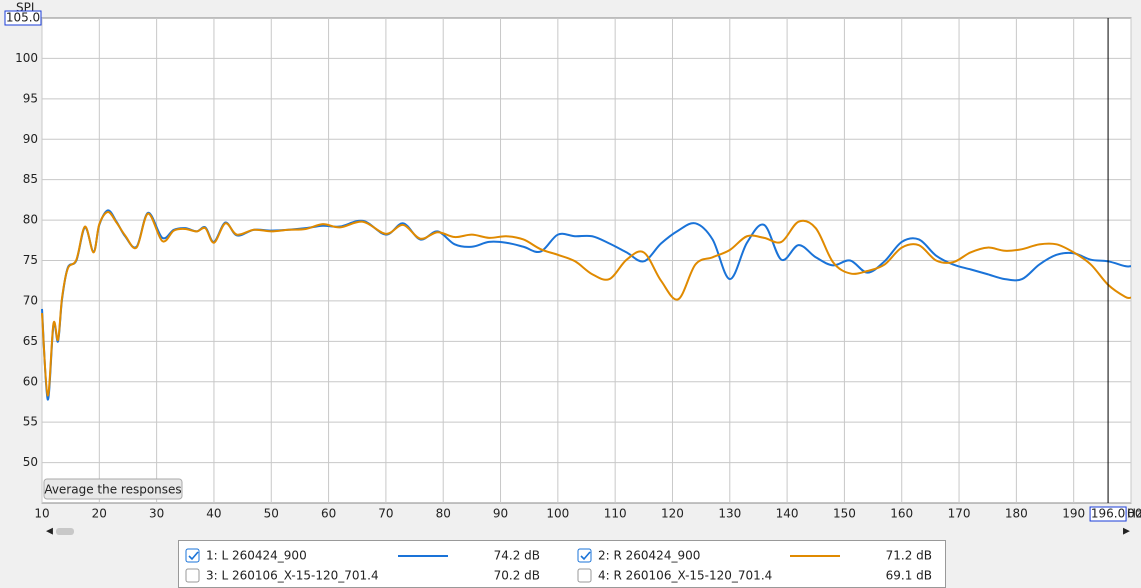 This screenshot has width=1141, height=588. What do you see at coordinates (30, 300) in the screenshot?
I see `y-tick-label: 70` at bounding box center [30, 300].